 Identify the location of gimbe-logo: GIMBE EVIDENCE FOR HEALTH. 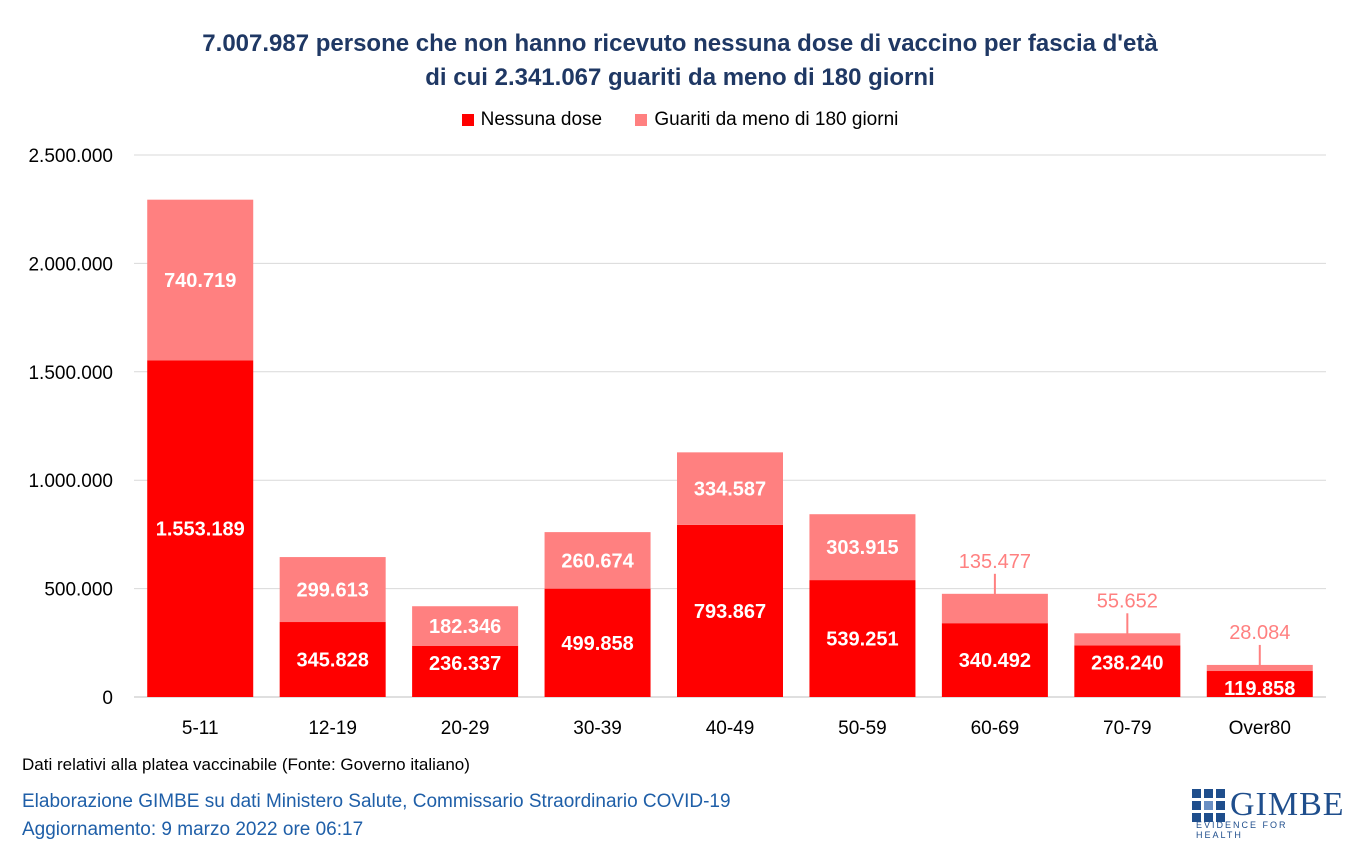
(1268, 813).